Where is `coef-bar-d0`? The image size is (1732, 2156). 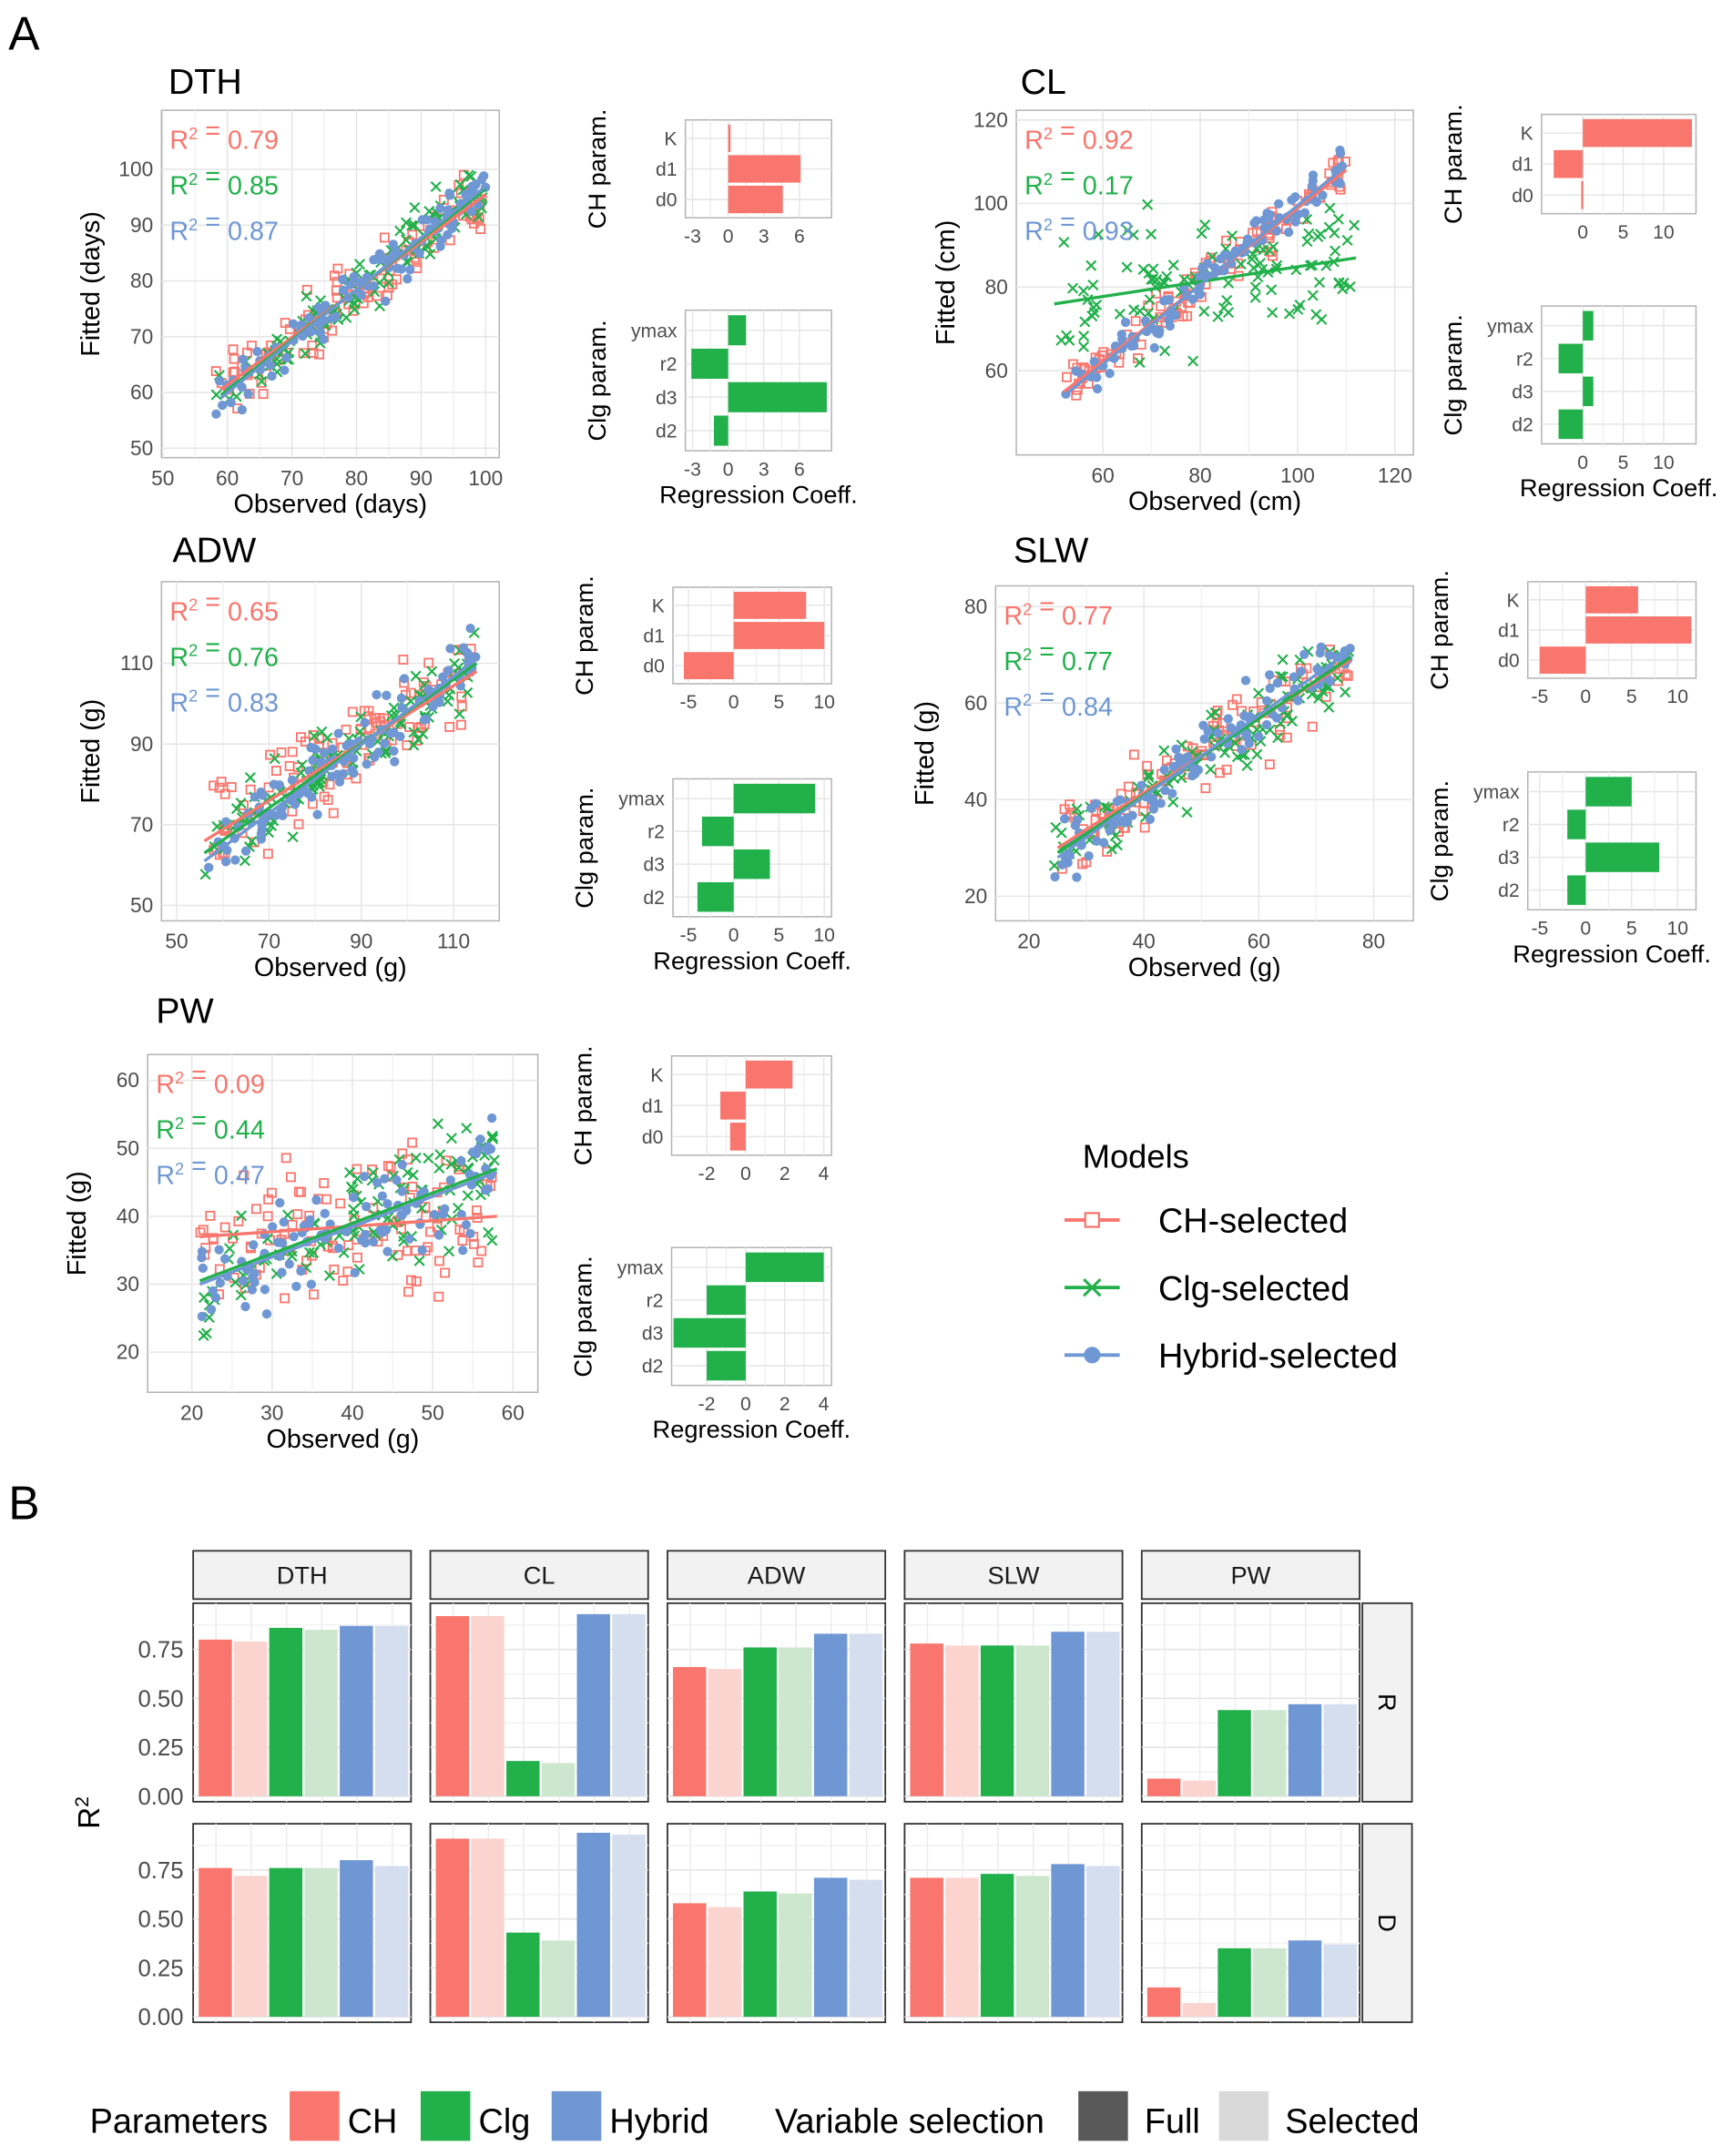 coef-bar-d0 is located at coordinates (708, 666).